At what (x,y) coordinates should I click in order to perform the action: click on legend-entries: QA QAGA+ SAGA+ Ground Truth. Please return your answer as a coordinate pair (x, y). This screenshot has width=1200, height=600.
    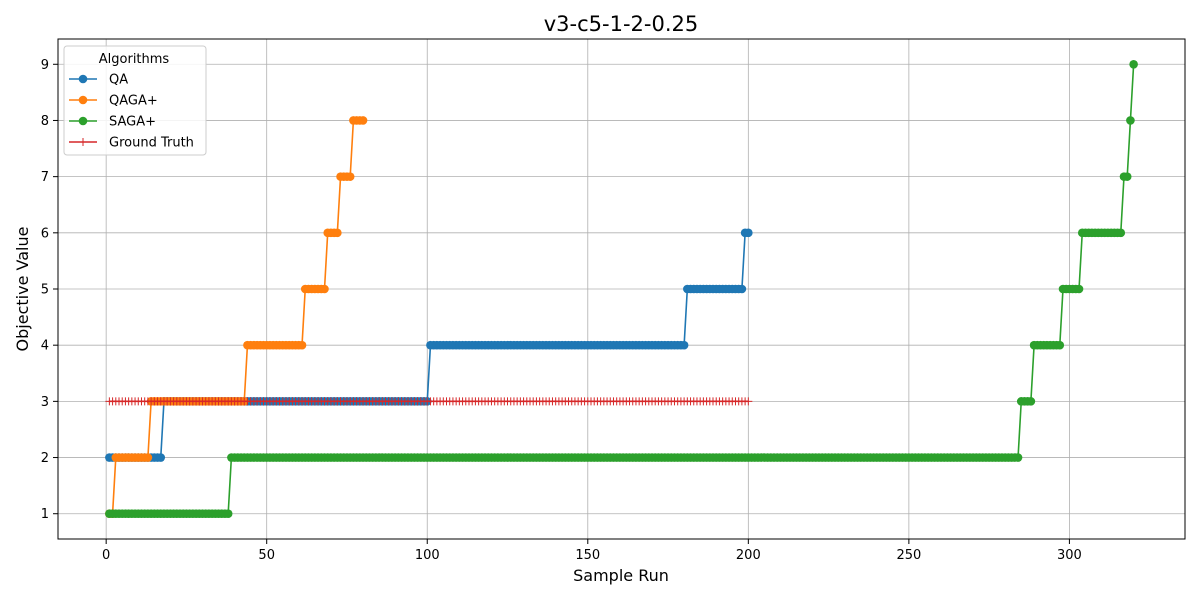
    Looking at the image, I should click on (131, 112).